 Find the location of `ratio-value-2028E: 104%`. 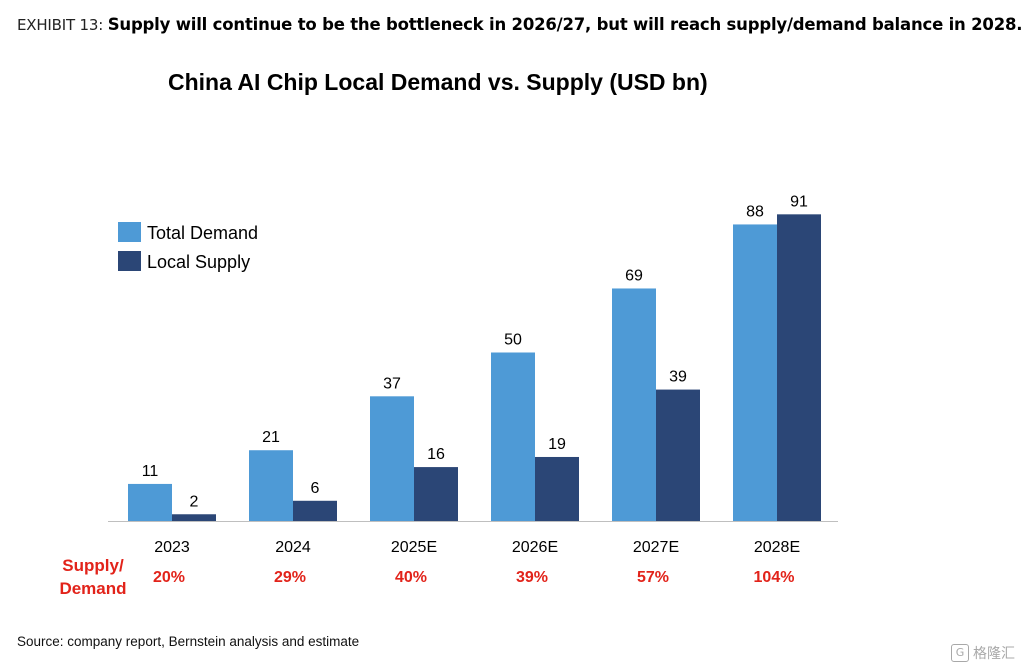

ratio-value-2028E: 104% is located at coordinates (774, 577).